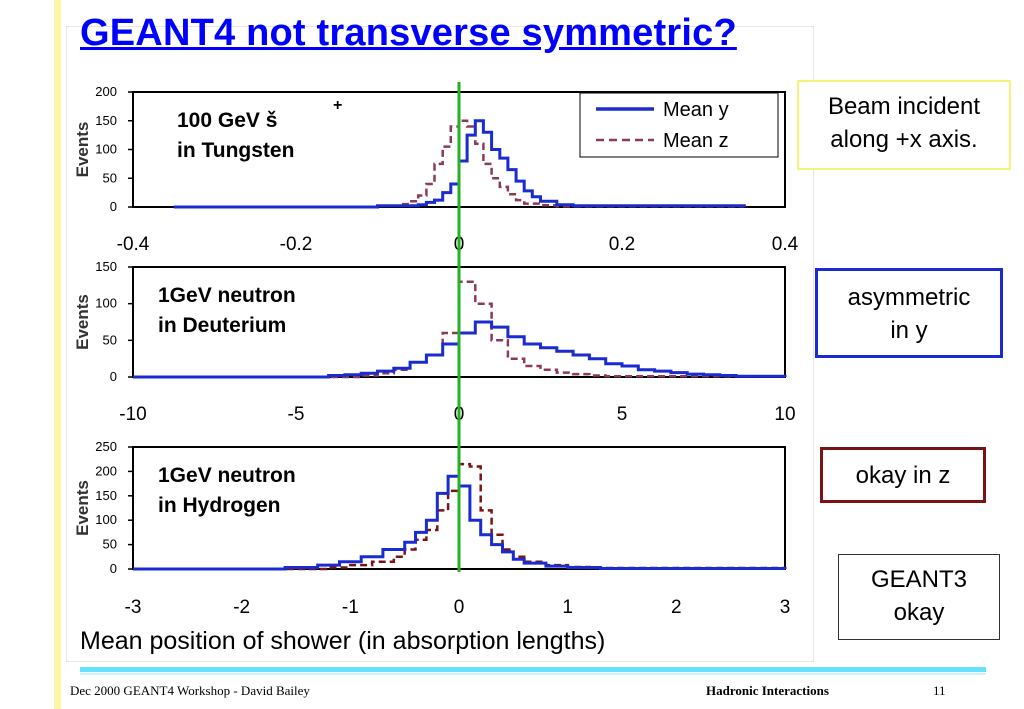 The width and height of the screenshot is (1024, 709). Describe the element at coordinates (133, 607) in the screenshot. I see `x-tick-label: -3` at that location.